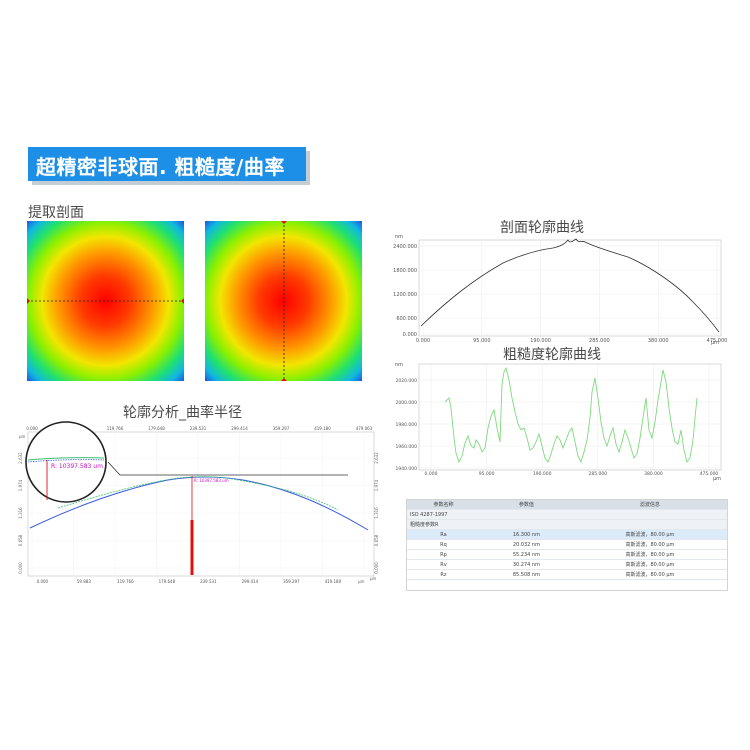 The width and height of the screenshot is (750, 750). Describe the element at coordinates (717, 479) in the screenshot. I see `roughness-x-unit: μm` at that location.